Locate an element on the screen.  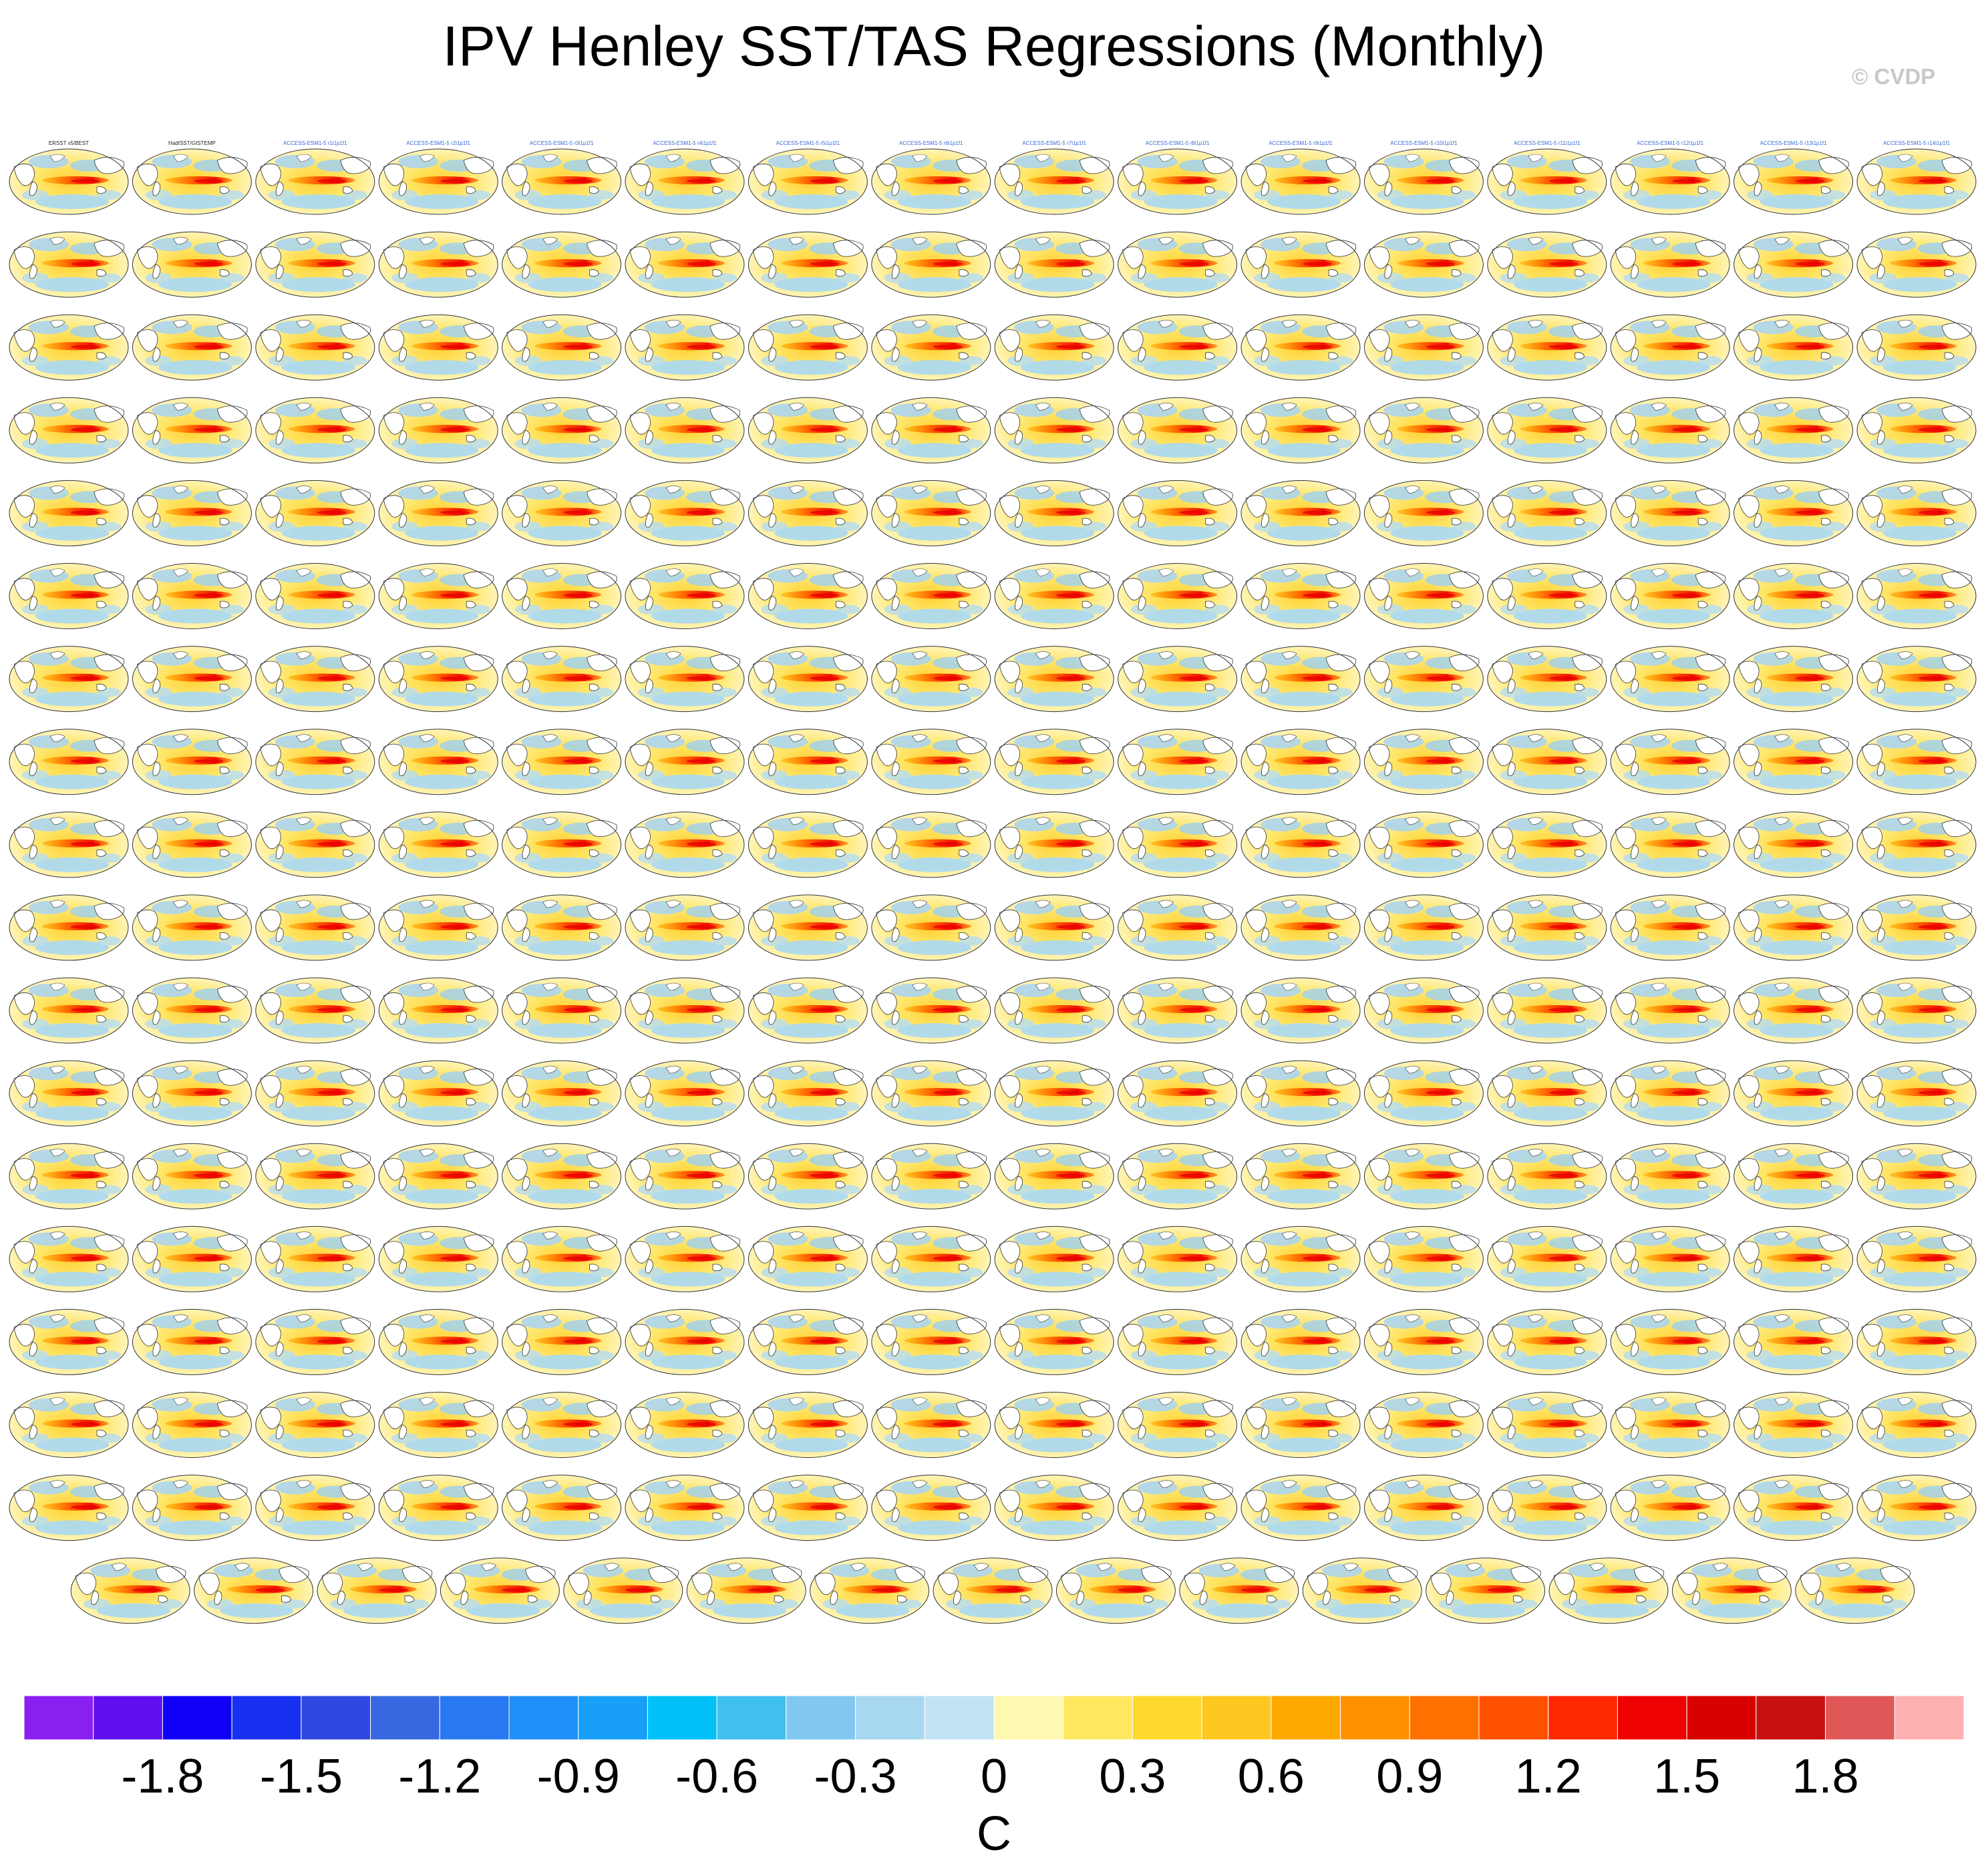
panel-title: HadISST/GISTEMP is located at coordinates (192, 143).